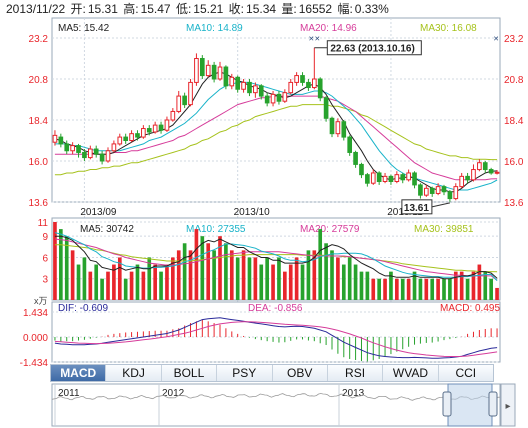  What do you see at coordinates (261, 9) in the screenshot?
I see `close-value: 15.34` at bounding box center [261, 9].